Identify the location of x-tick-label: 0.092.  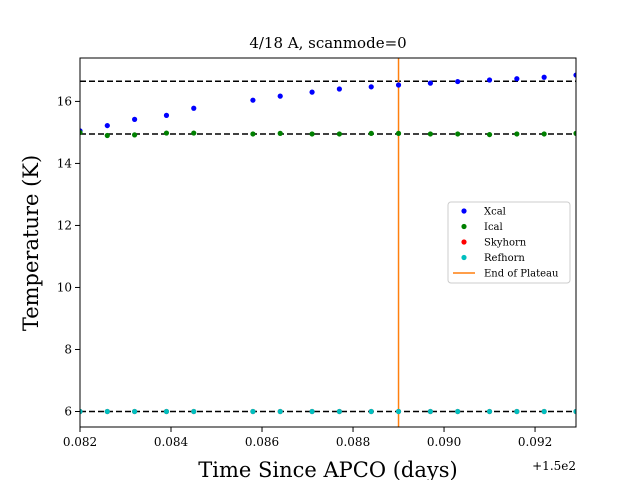
(535, 442).